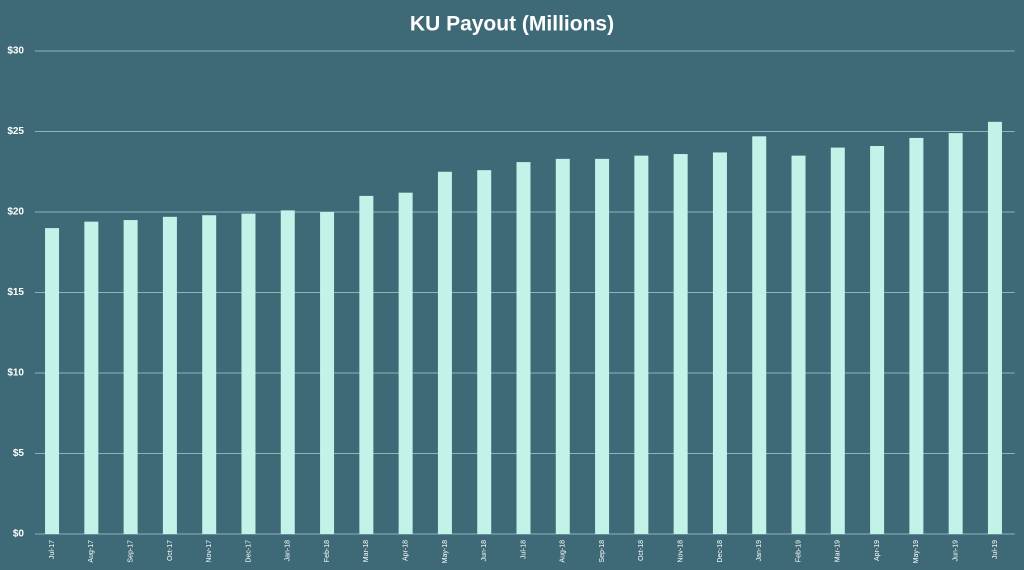 The height and width of the screenshot is (570, 1024). What do you see at coordinates (916, 551) in the screenshot?
I see `x-tick-label: May-19` at bounding box center [916, 551].